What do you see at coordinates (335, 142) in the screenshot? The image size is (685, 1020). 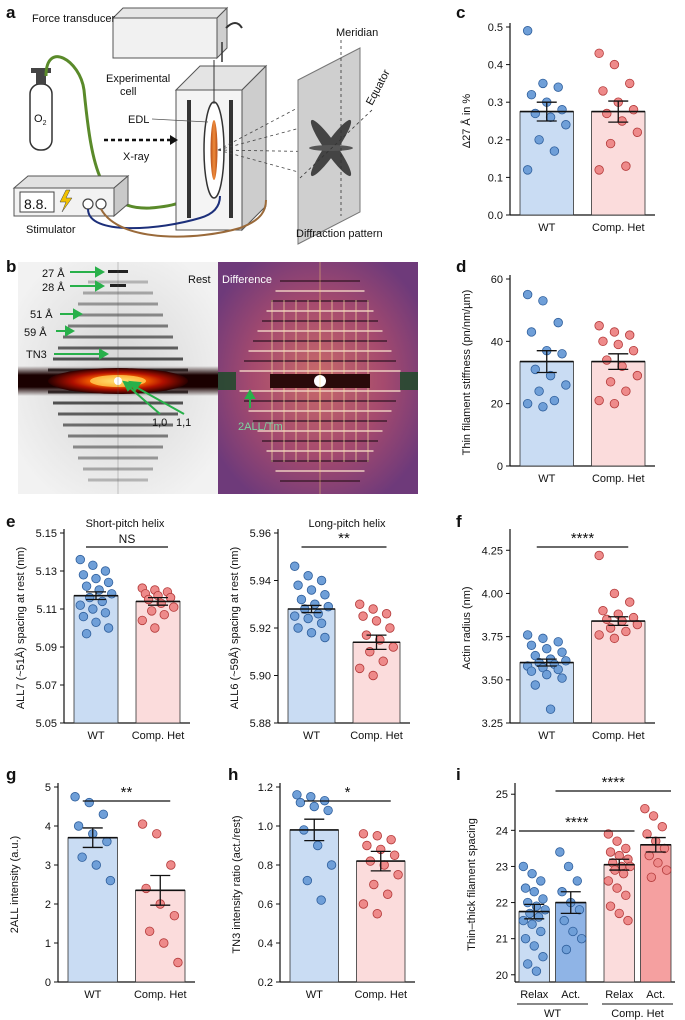 I see `diffraction-screen` at bounding box center [335, 142].